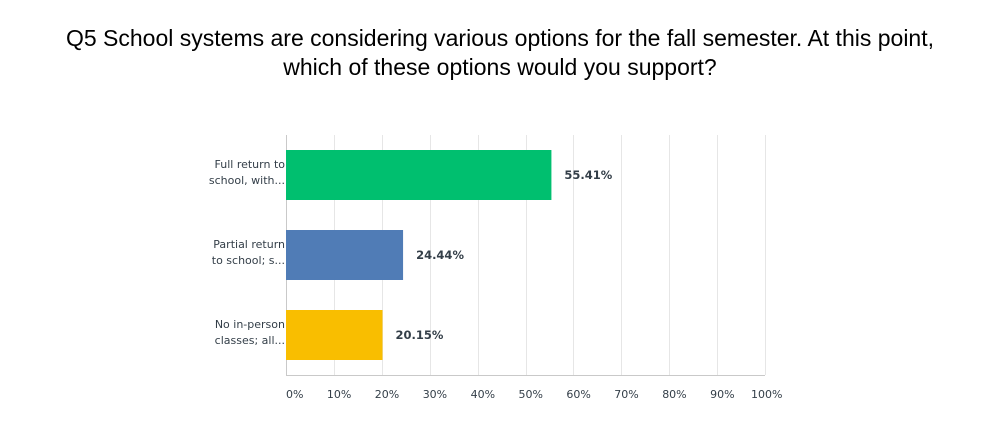  Describe the element at coordinates (250, 164) in the screenshot. I see `category-label: Full return to` at that location.